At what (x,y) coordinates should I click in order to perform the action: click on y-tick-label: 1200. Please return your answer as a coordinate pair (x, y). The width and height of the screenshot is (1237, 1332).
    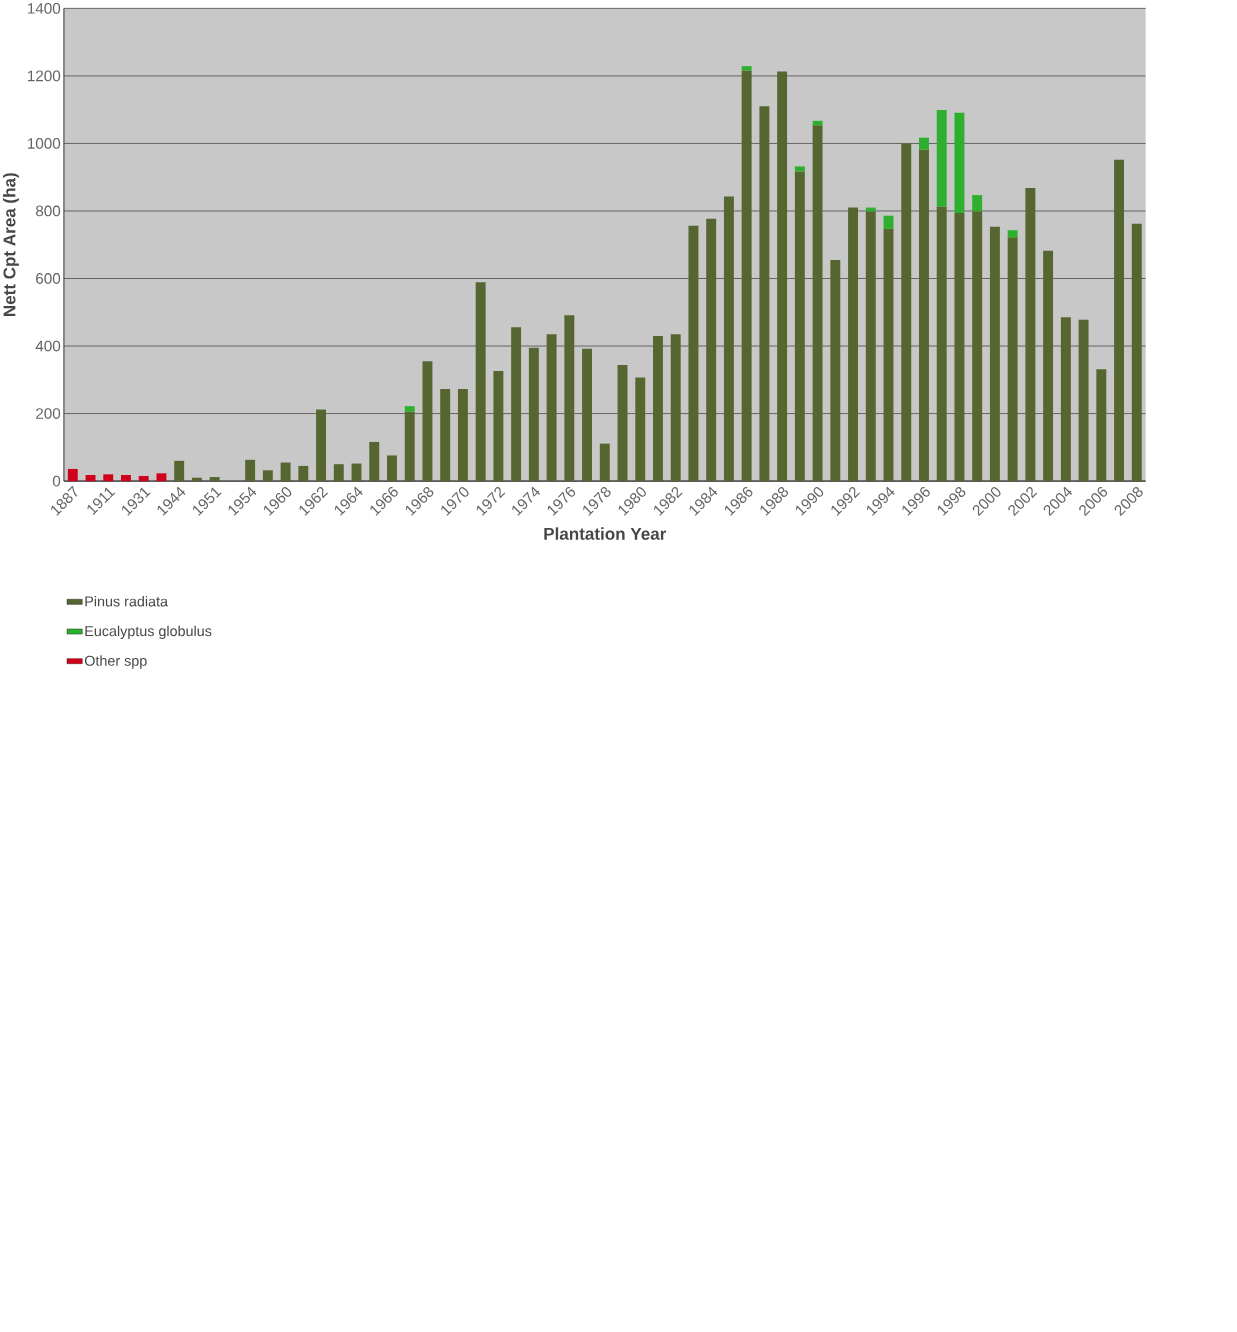
    Looking at the image, I should click on (44, 76).